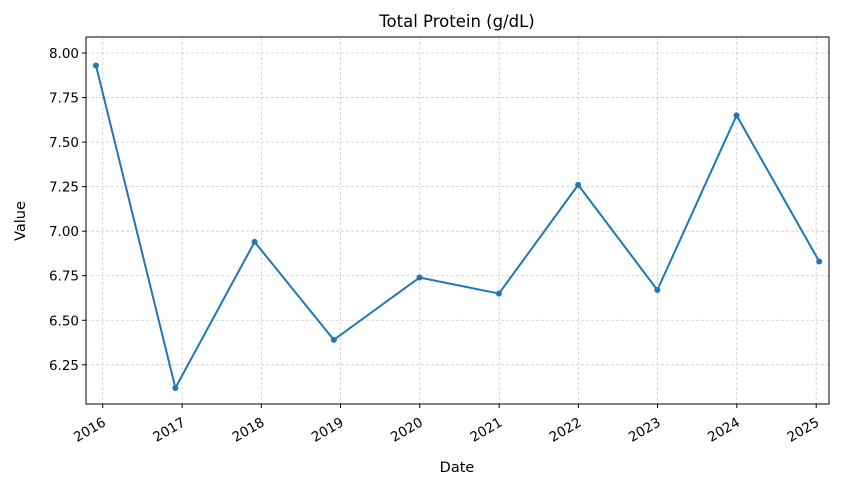  Describe the element at coordinates (64, 54) in the screenshot. I see `y-tick-label: 8.00` at that location.